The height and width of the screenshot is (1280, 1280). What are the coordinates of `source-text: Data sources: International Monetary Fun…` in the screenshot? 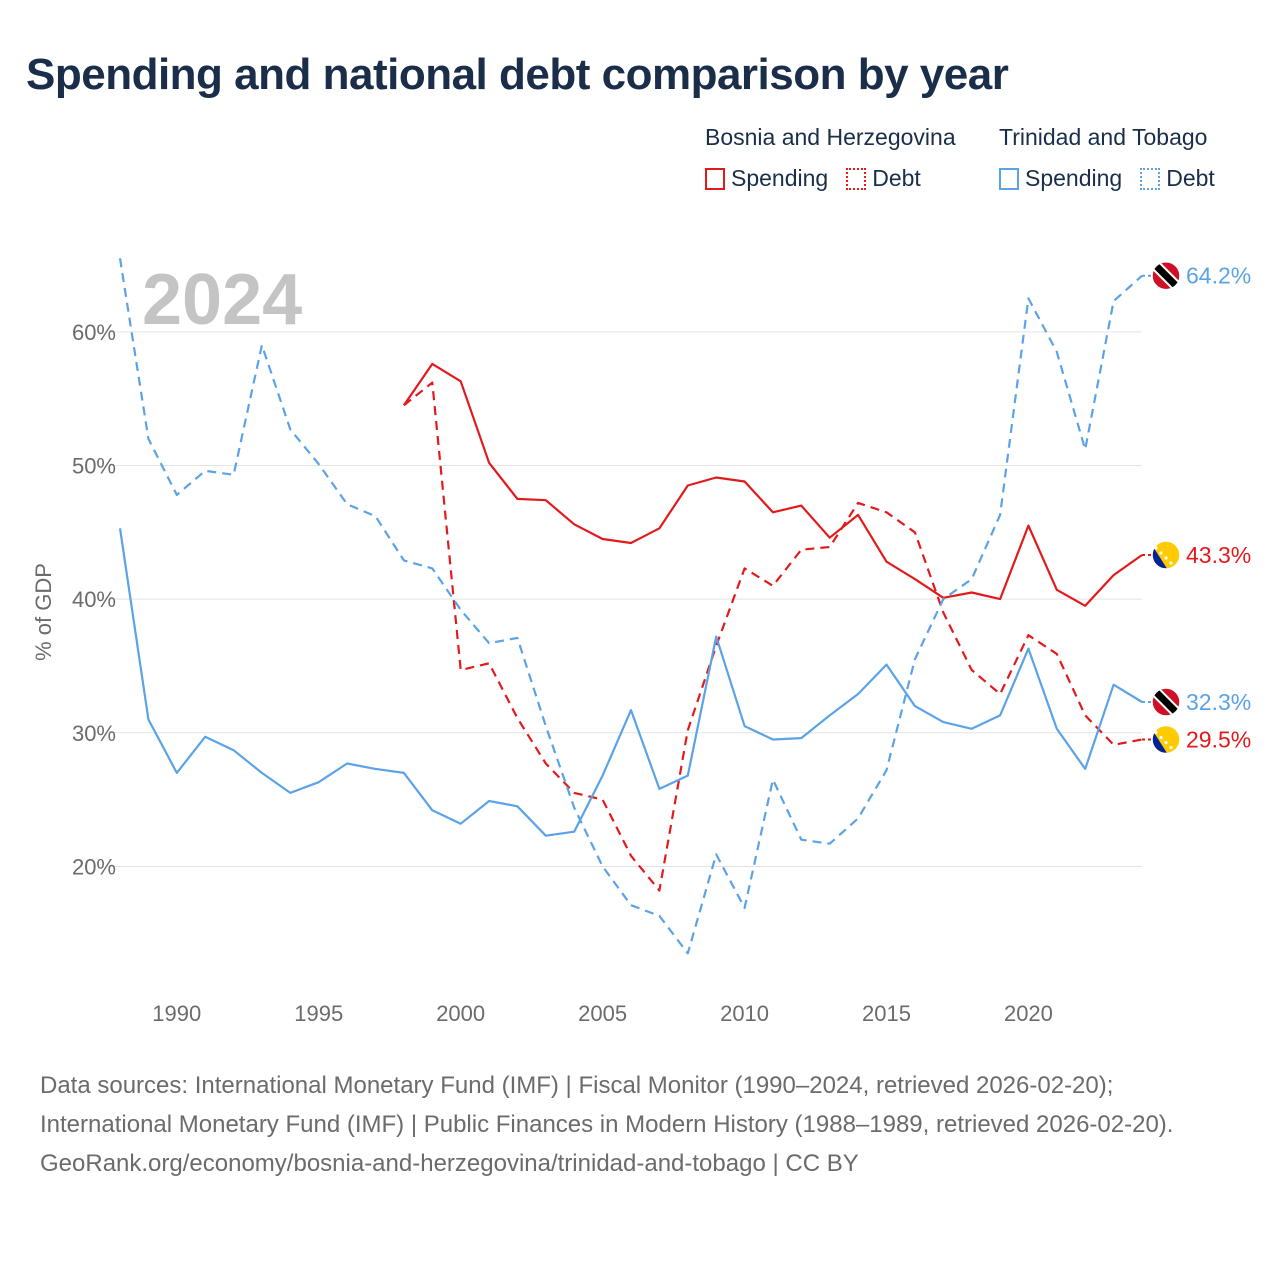 It's located at (607, 1105).